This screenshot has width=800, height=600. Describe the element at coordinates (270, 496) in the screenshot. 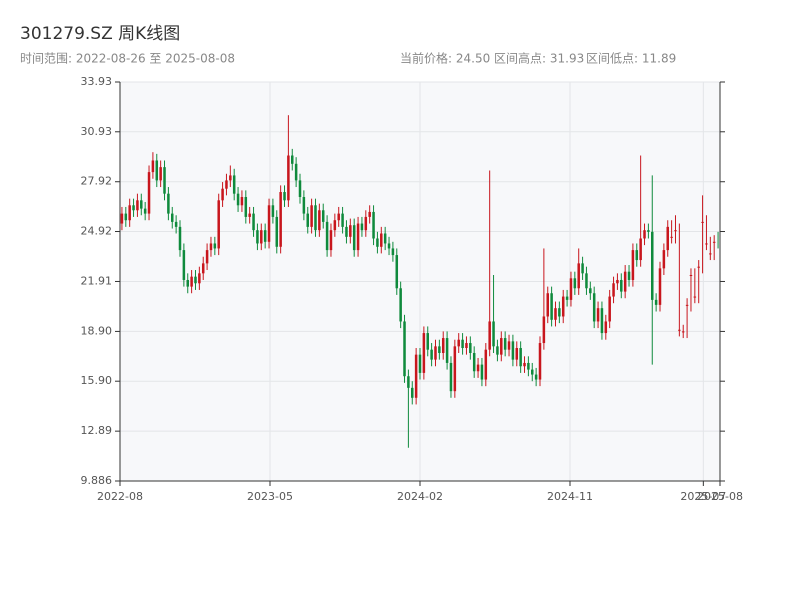

I see `x-tick-label: 2023-05` at that location.